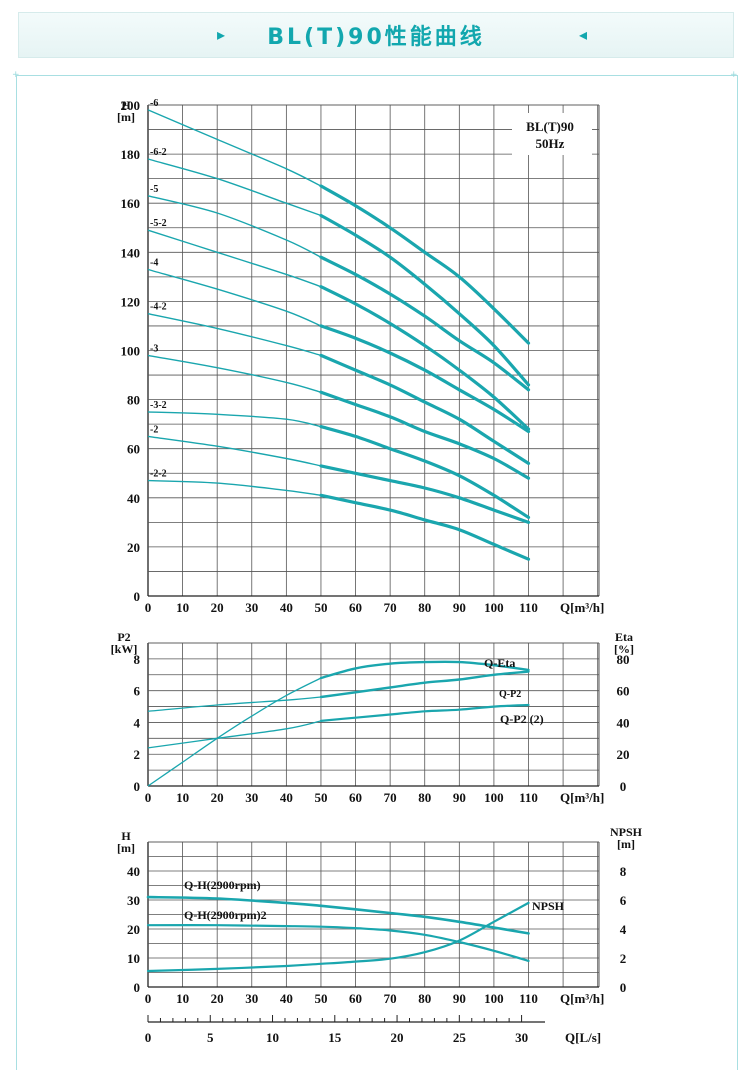 This screenshot has width=750, height=1073. I want to click on x2-tick-label: 25, so click(460, 1037).